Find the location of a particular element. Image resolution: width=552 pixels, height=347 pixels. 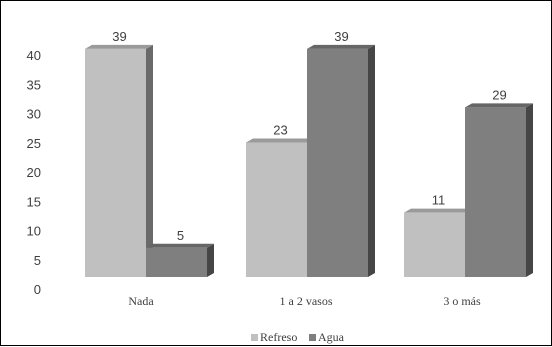

x-tick-label: Nada is located at coordinates (141, 301).